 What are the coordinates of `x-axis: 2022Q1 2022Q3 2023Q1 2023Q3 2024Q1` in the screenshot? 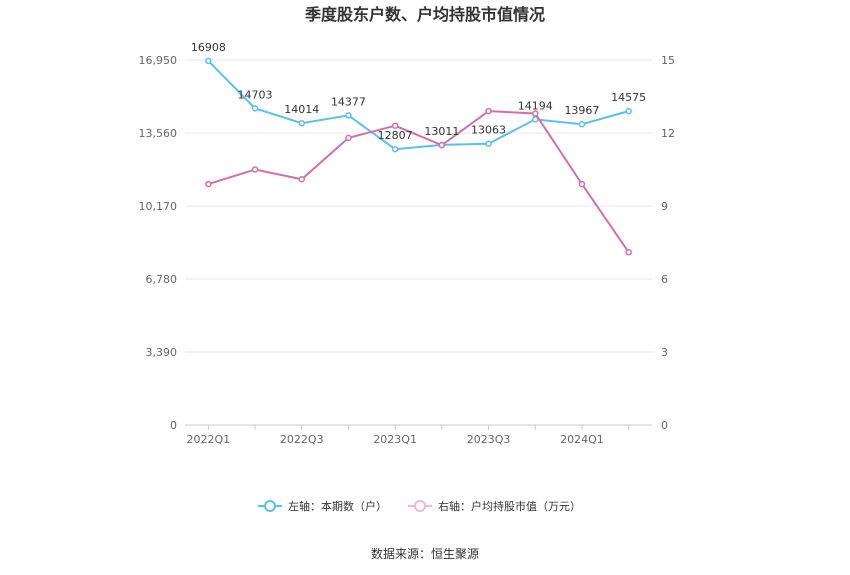 It's located at (418, 435).